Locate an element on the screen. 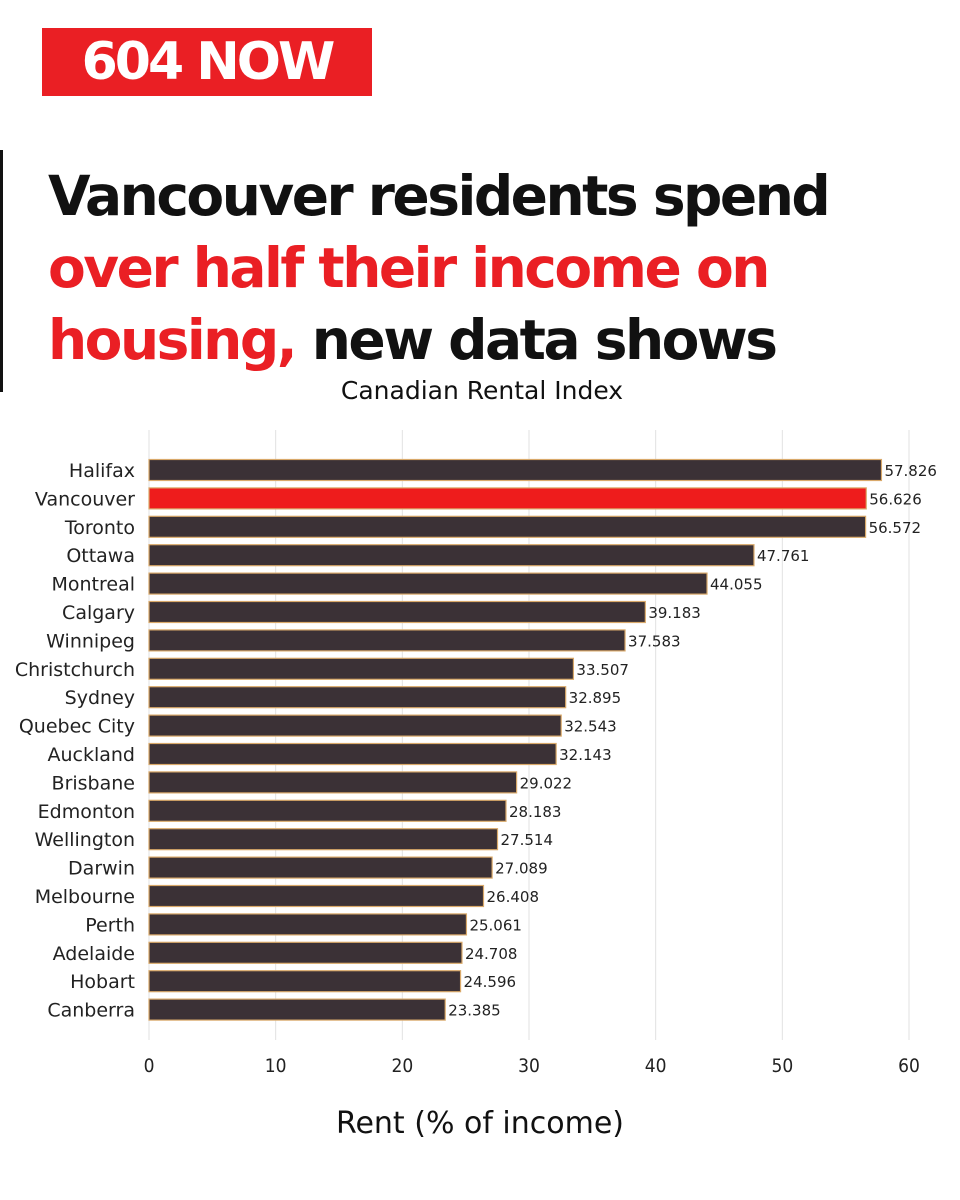  value-label-edmonton: 28.183 is located at coordinates (535, 812).